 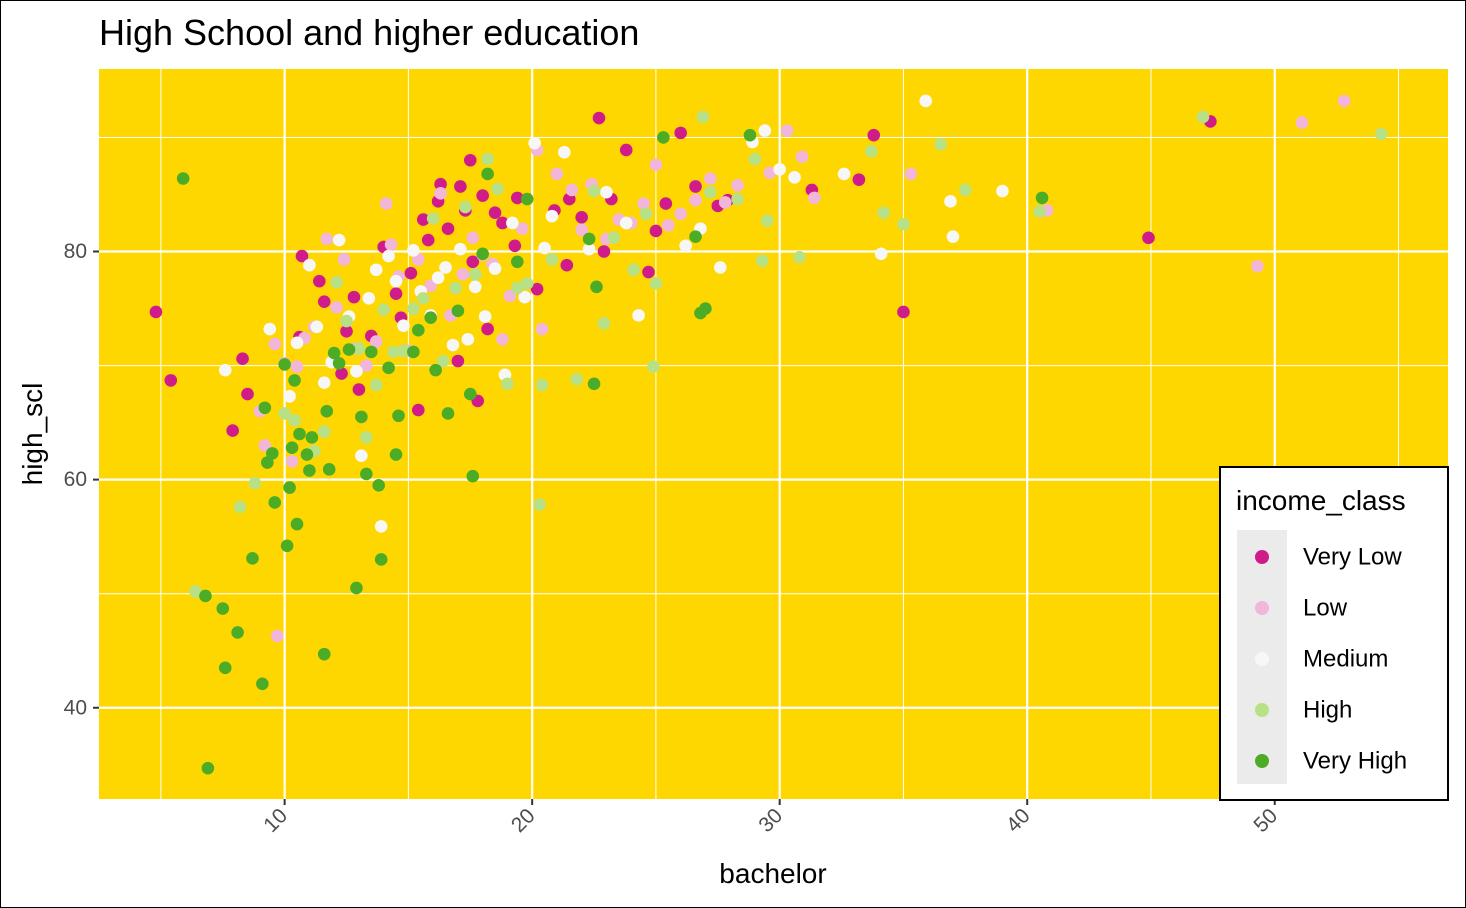 I want to click on legend-title: income_class, so click(x=1321, y=500).